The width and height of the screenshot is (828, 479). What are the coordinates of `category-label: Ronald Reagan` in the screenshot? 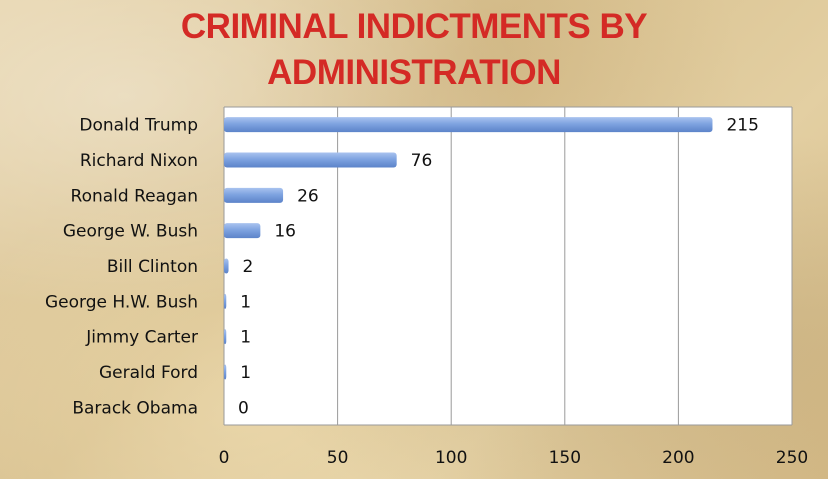 It's located at (134, 196).